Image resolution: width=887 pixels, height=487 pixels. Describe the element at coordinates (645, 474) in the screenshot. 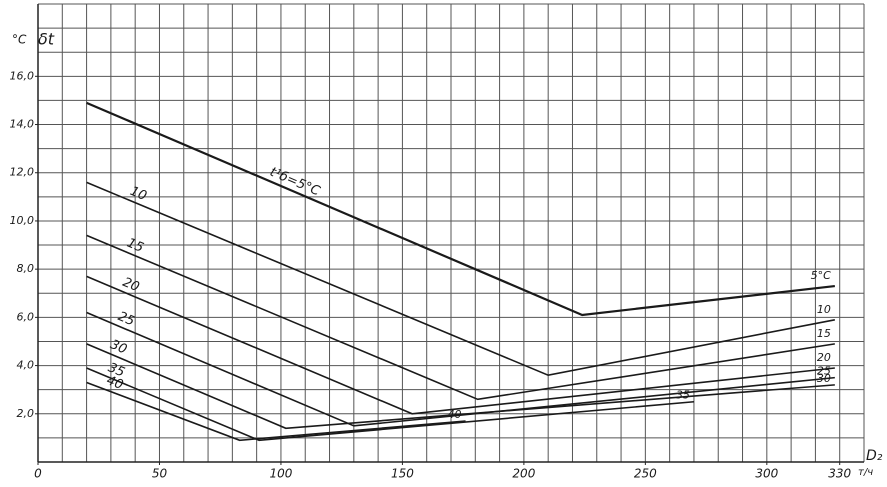

I see `x-tick-label: 250` at that location.